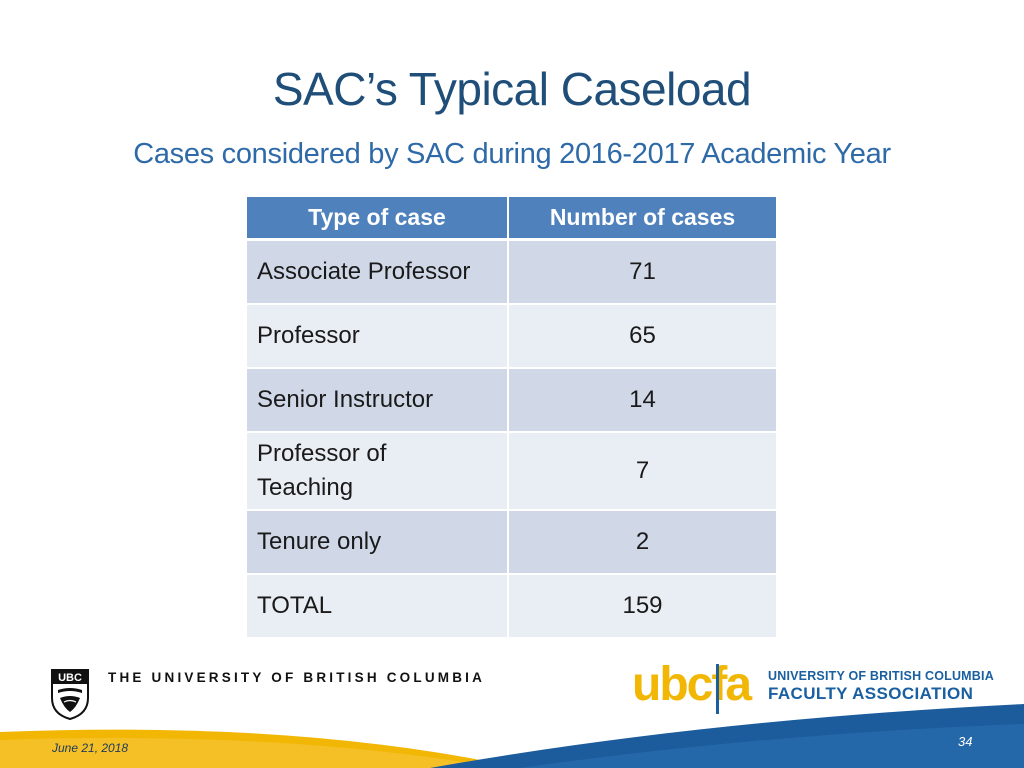 Image resolution: width=1024 pixels, height=768 pixels. I want to click on ubc-crest-logo: UBC, so click(70, 694).